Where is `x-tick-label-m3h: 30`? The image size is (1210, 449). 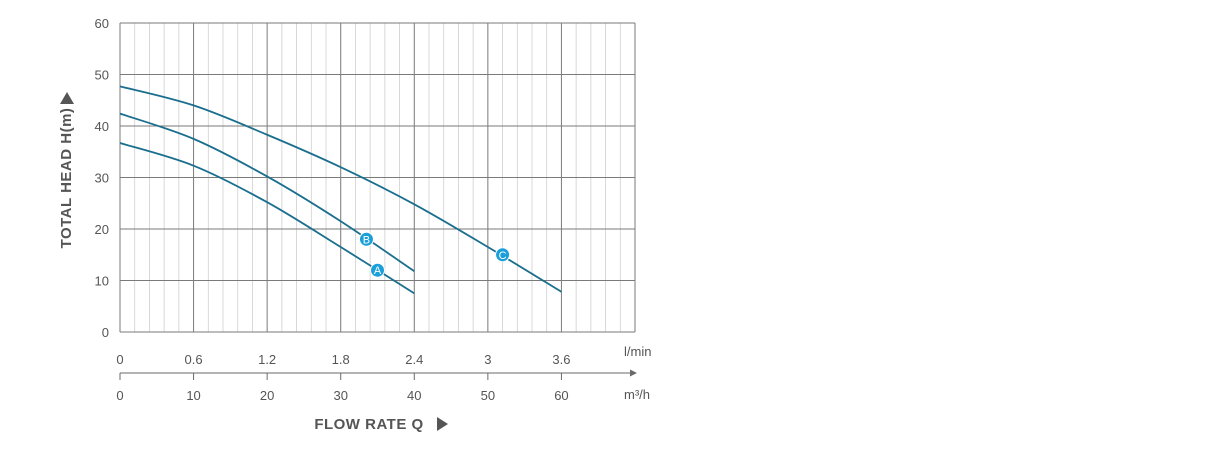 x-tick-label-m3h: 30 is located at coordinates (340, 395).